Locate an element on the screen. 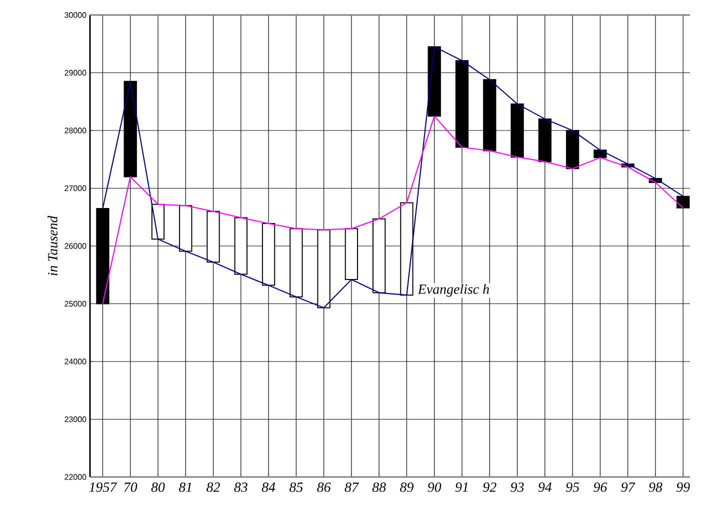  x-tick-label: 87 is located at coordinates (351, 487).